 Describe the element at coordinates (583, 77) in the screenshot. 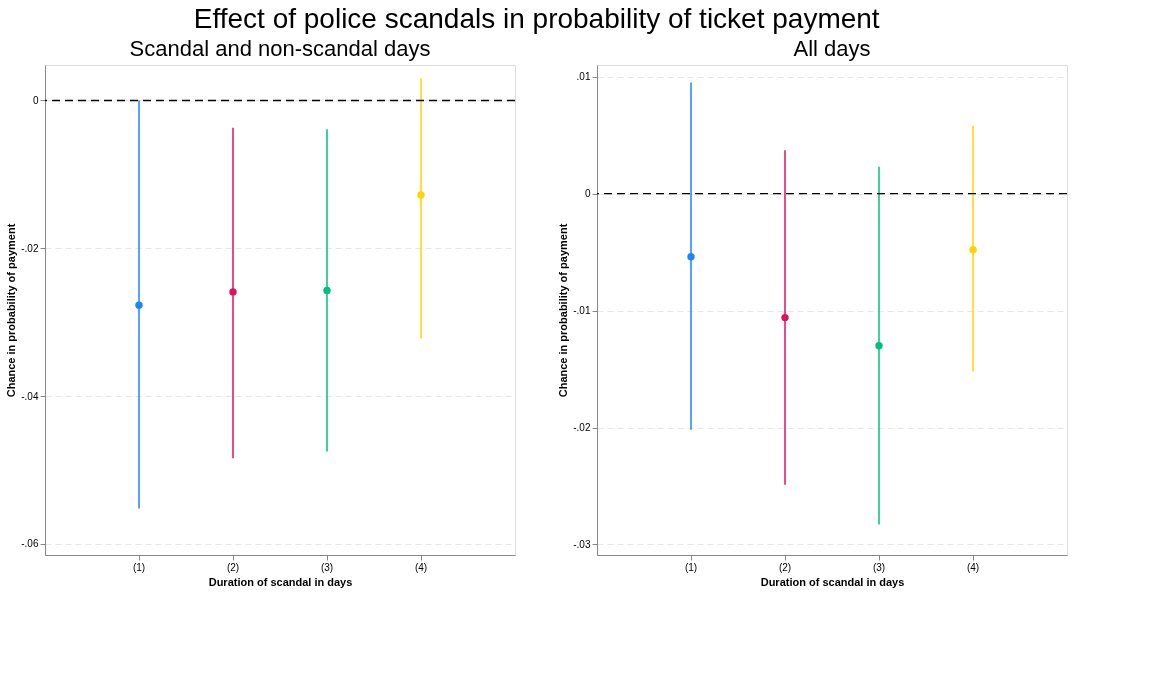

I see `y-tick-label: .01` at that location.